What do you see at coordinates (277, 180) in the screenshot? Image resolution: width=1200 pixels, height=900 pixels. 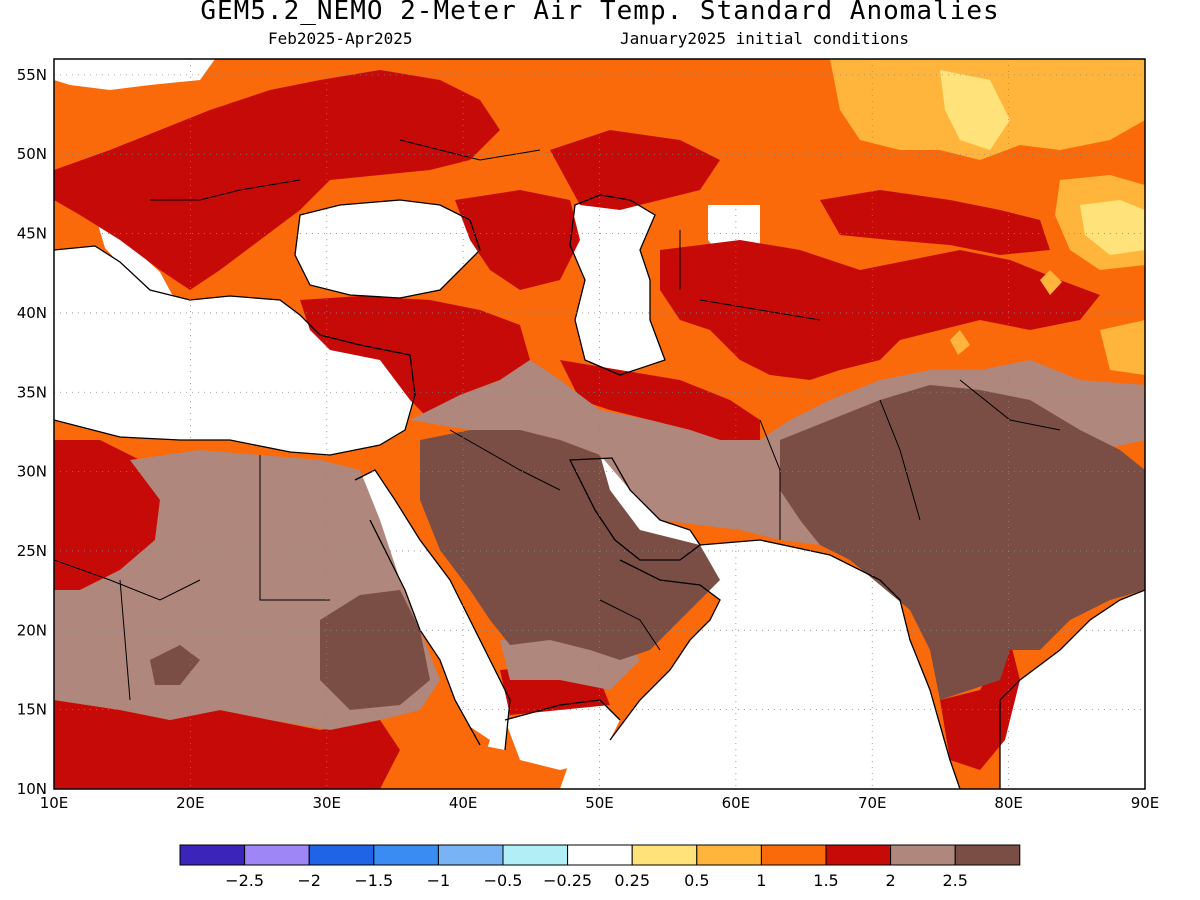 I see `anomaly-2-region-europe` at bounding box center [277, 180].